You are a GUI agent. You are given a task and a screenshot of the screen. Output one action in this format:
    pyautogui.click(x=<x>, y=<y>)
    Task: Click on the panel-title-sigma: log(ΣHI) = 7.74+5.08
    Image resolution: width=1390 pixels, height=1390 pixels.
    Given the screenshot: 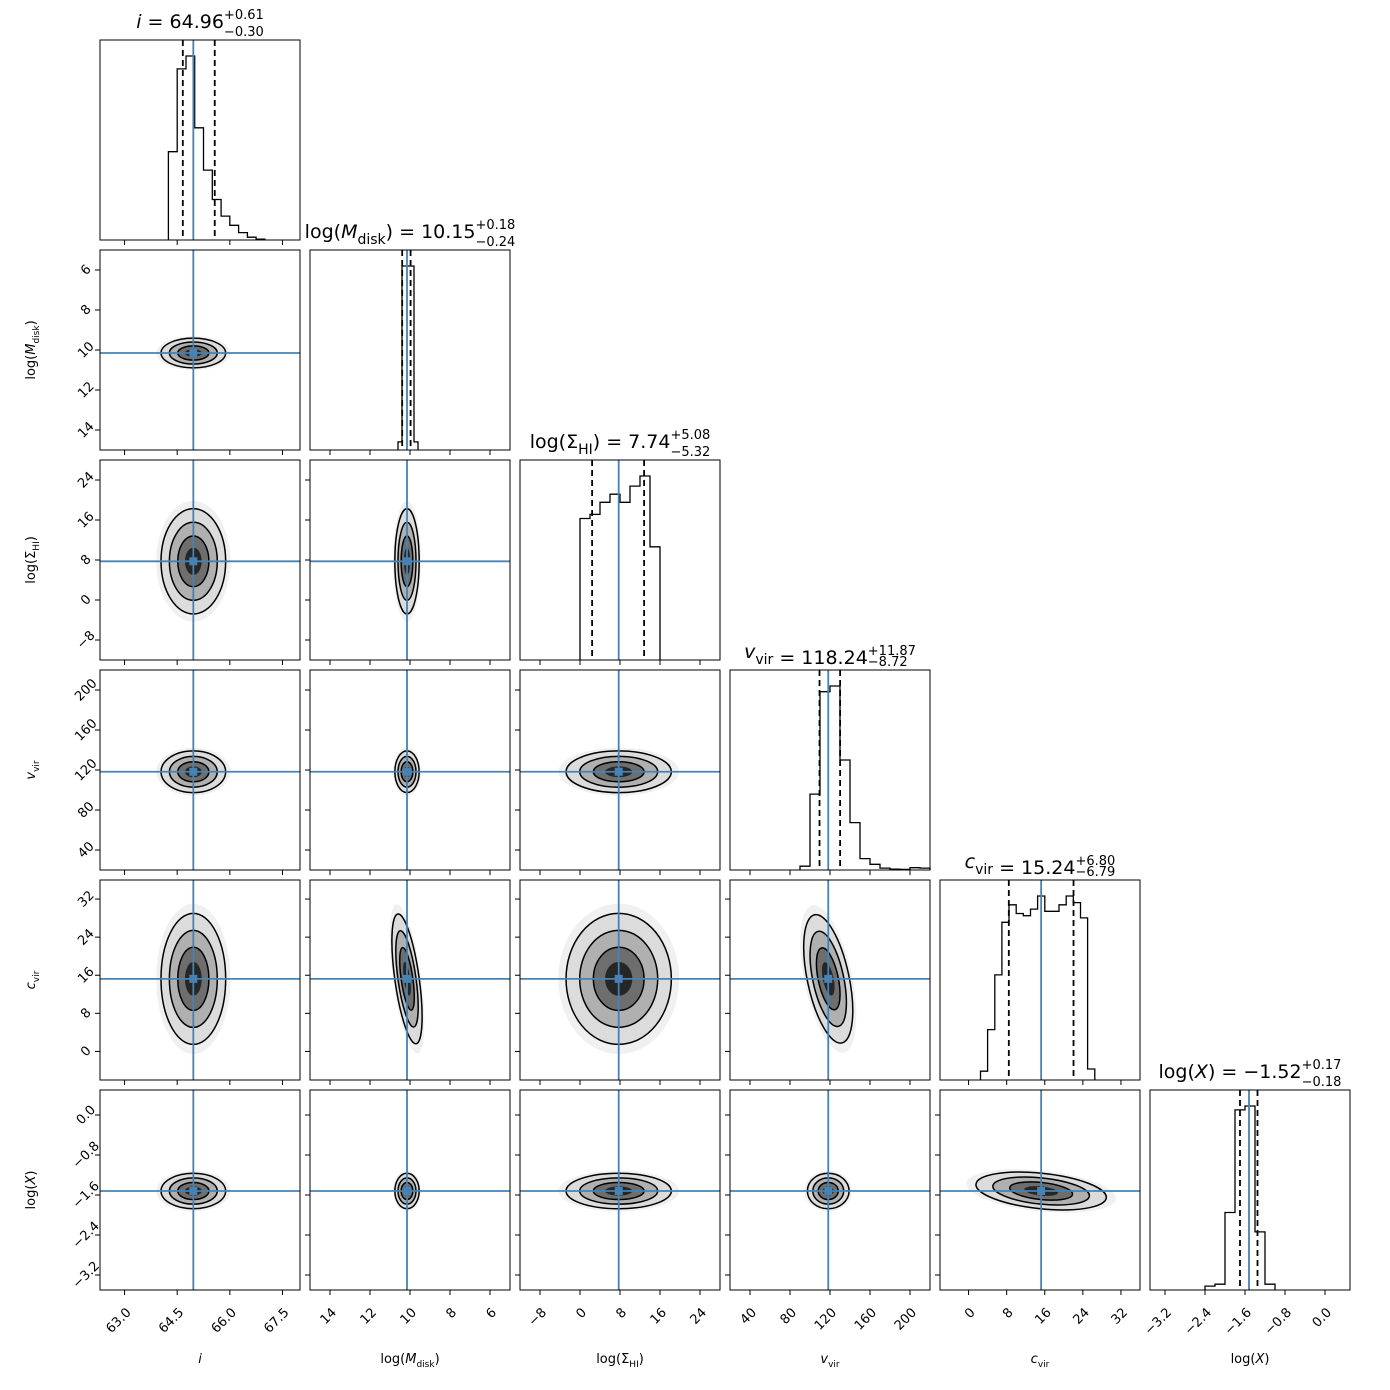 What is the action you would take?
    pyautogui.click(x=620, y=443)
    